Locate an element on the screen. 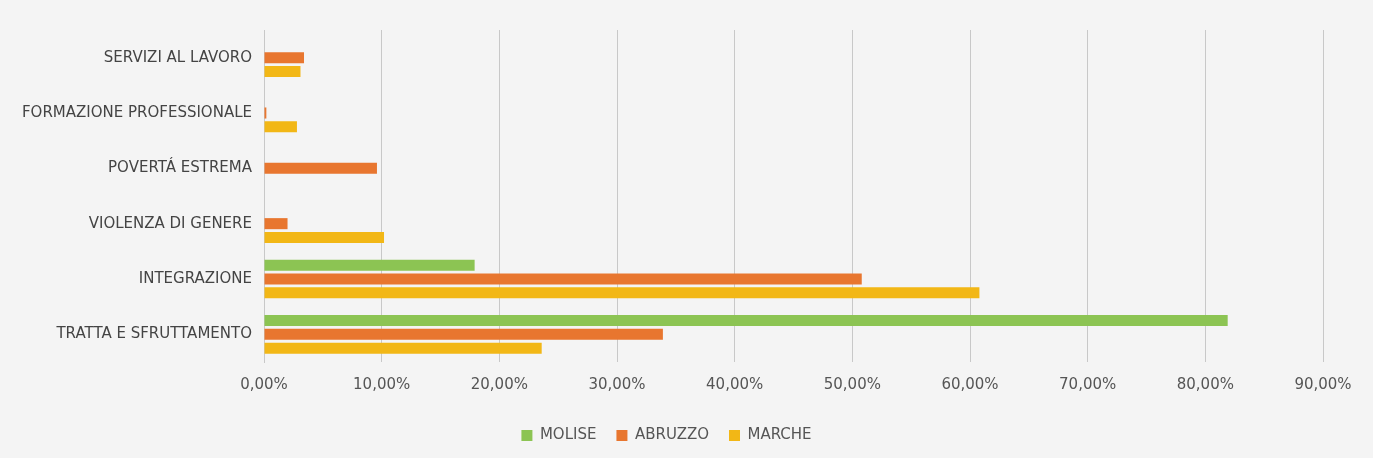 This screenshot has width=1373, height=458. x-tick-label: 20,00% is located at coordinates (499, 383).